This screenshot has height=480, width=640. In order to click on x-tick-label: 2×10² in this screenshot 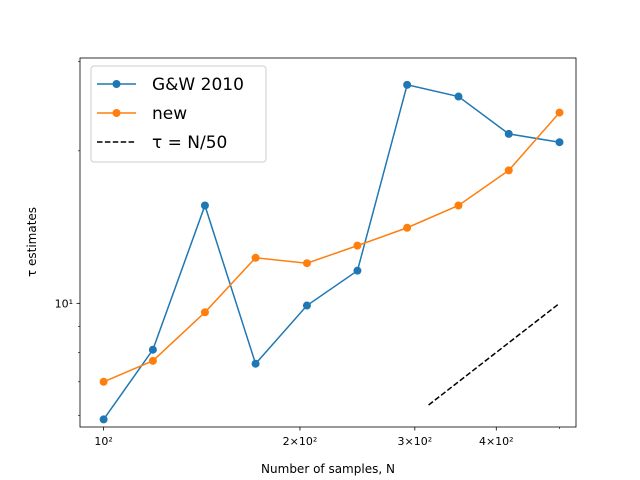, I will do `click(300, 441)`.